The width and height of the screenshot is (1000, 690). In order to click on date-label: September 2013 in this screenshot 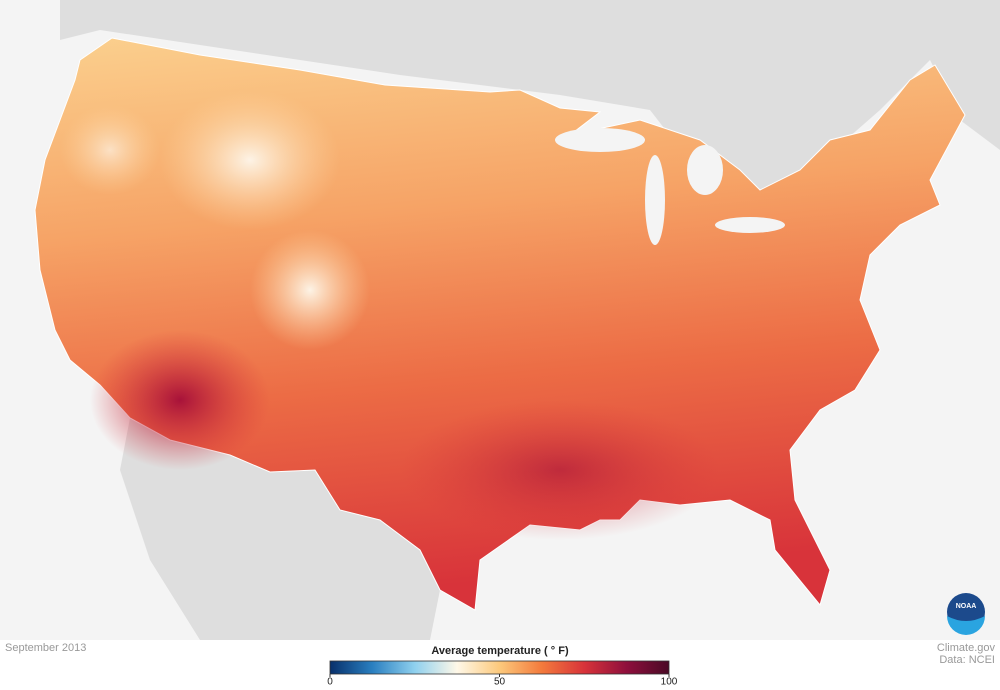, I will do `click(45, 648)`.